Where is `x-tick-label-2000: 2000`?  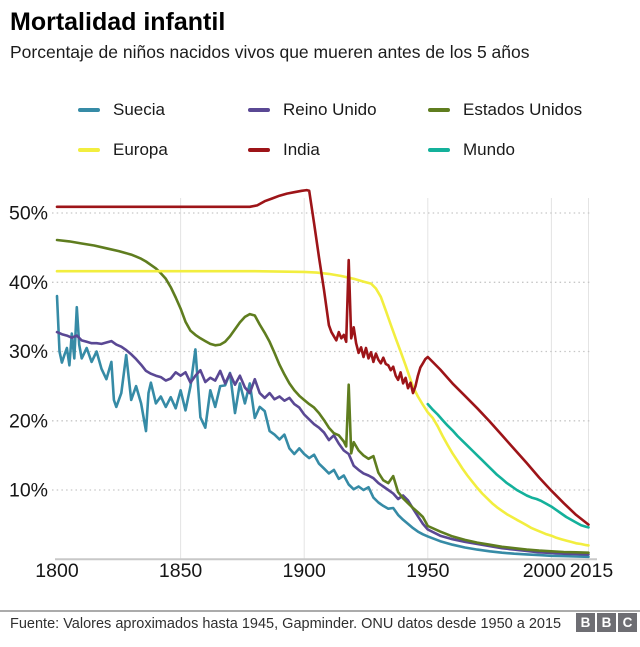 x-tick-label-2000: 2000 is located at coordinates (545, 571).